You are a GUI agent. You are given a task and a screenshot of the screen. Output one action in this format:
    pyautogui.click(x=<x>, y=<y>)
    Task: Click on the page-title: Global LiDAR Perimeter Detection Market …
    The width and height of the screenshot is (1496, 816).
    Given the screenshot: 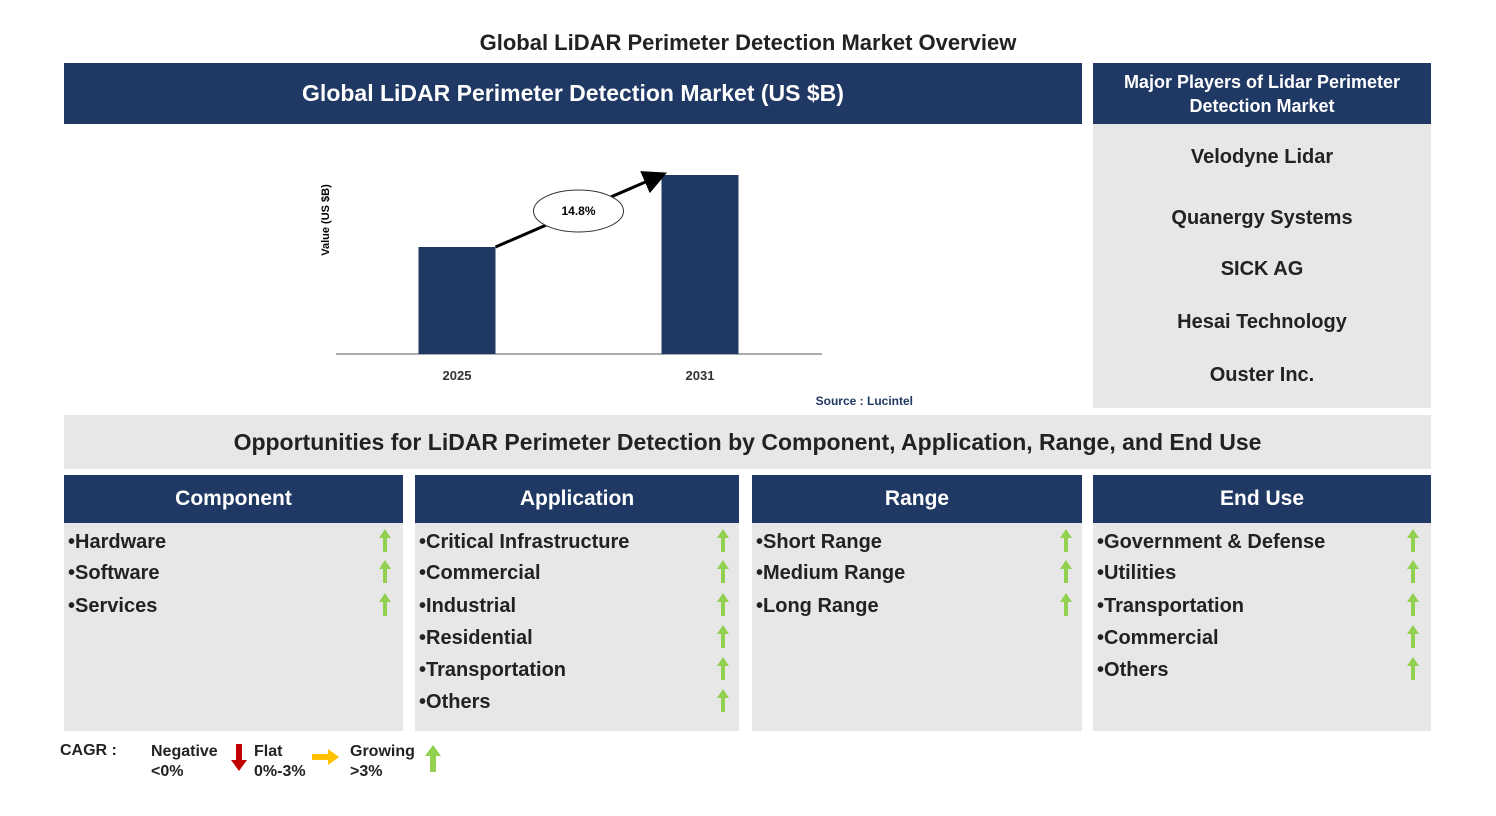 What is the action you would take?
    pyautogui.click(x=748, y=42)
    